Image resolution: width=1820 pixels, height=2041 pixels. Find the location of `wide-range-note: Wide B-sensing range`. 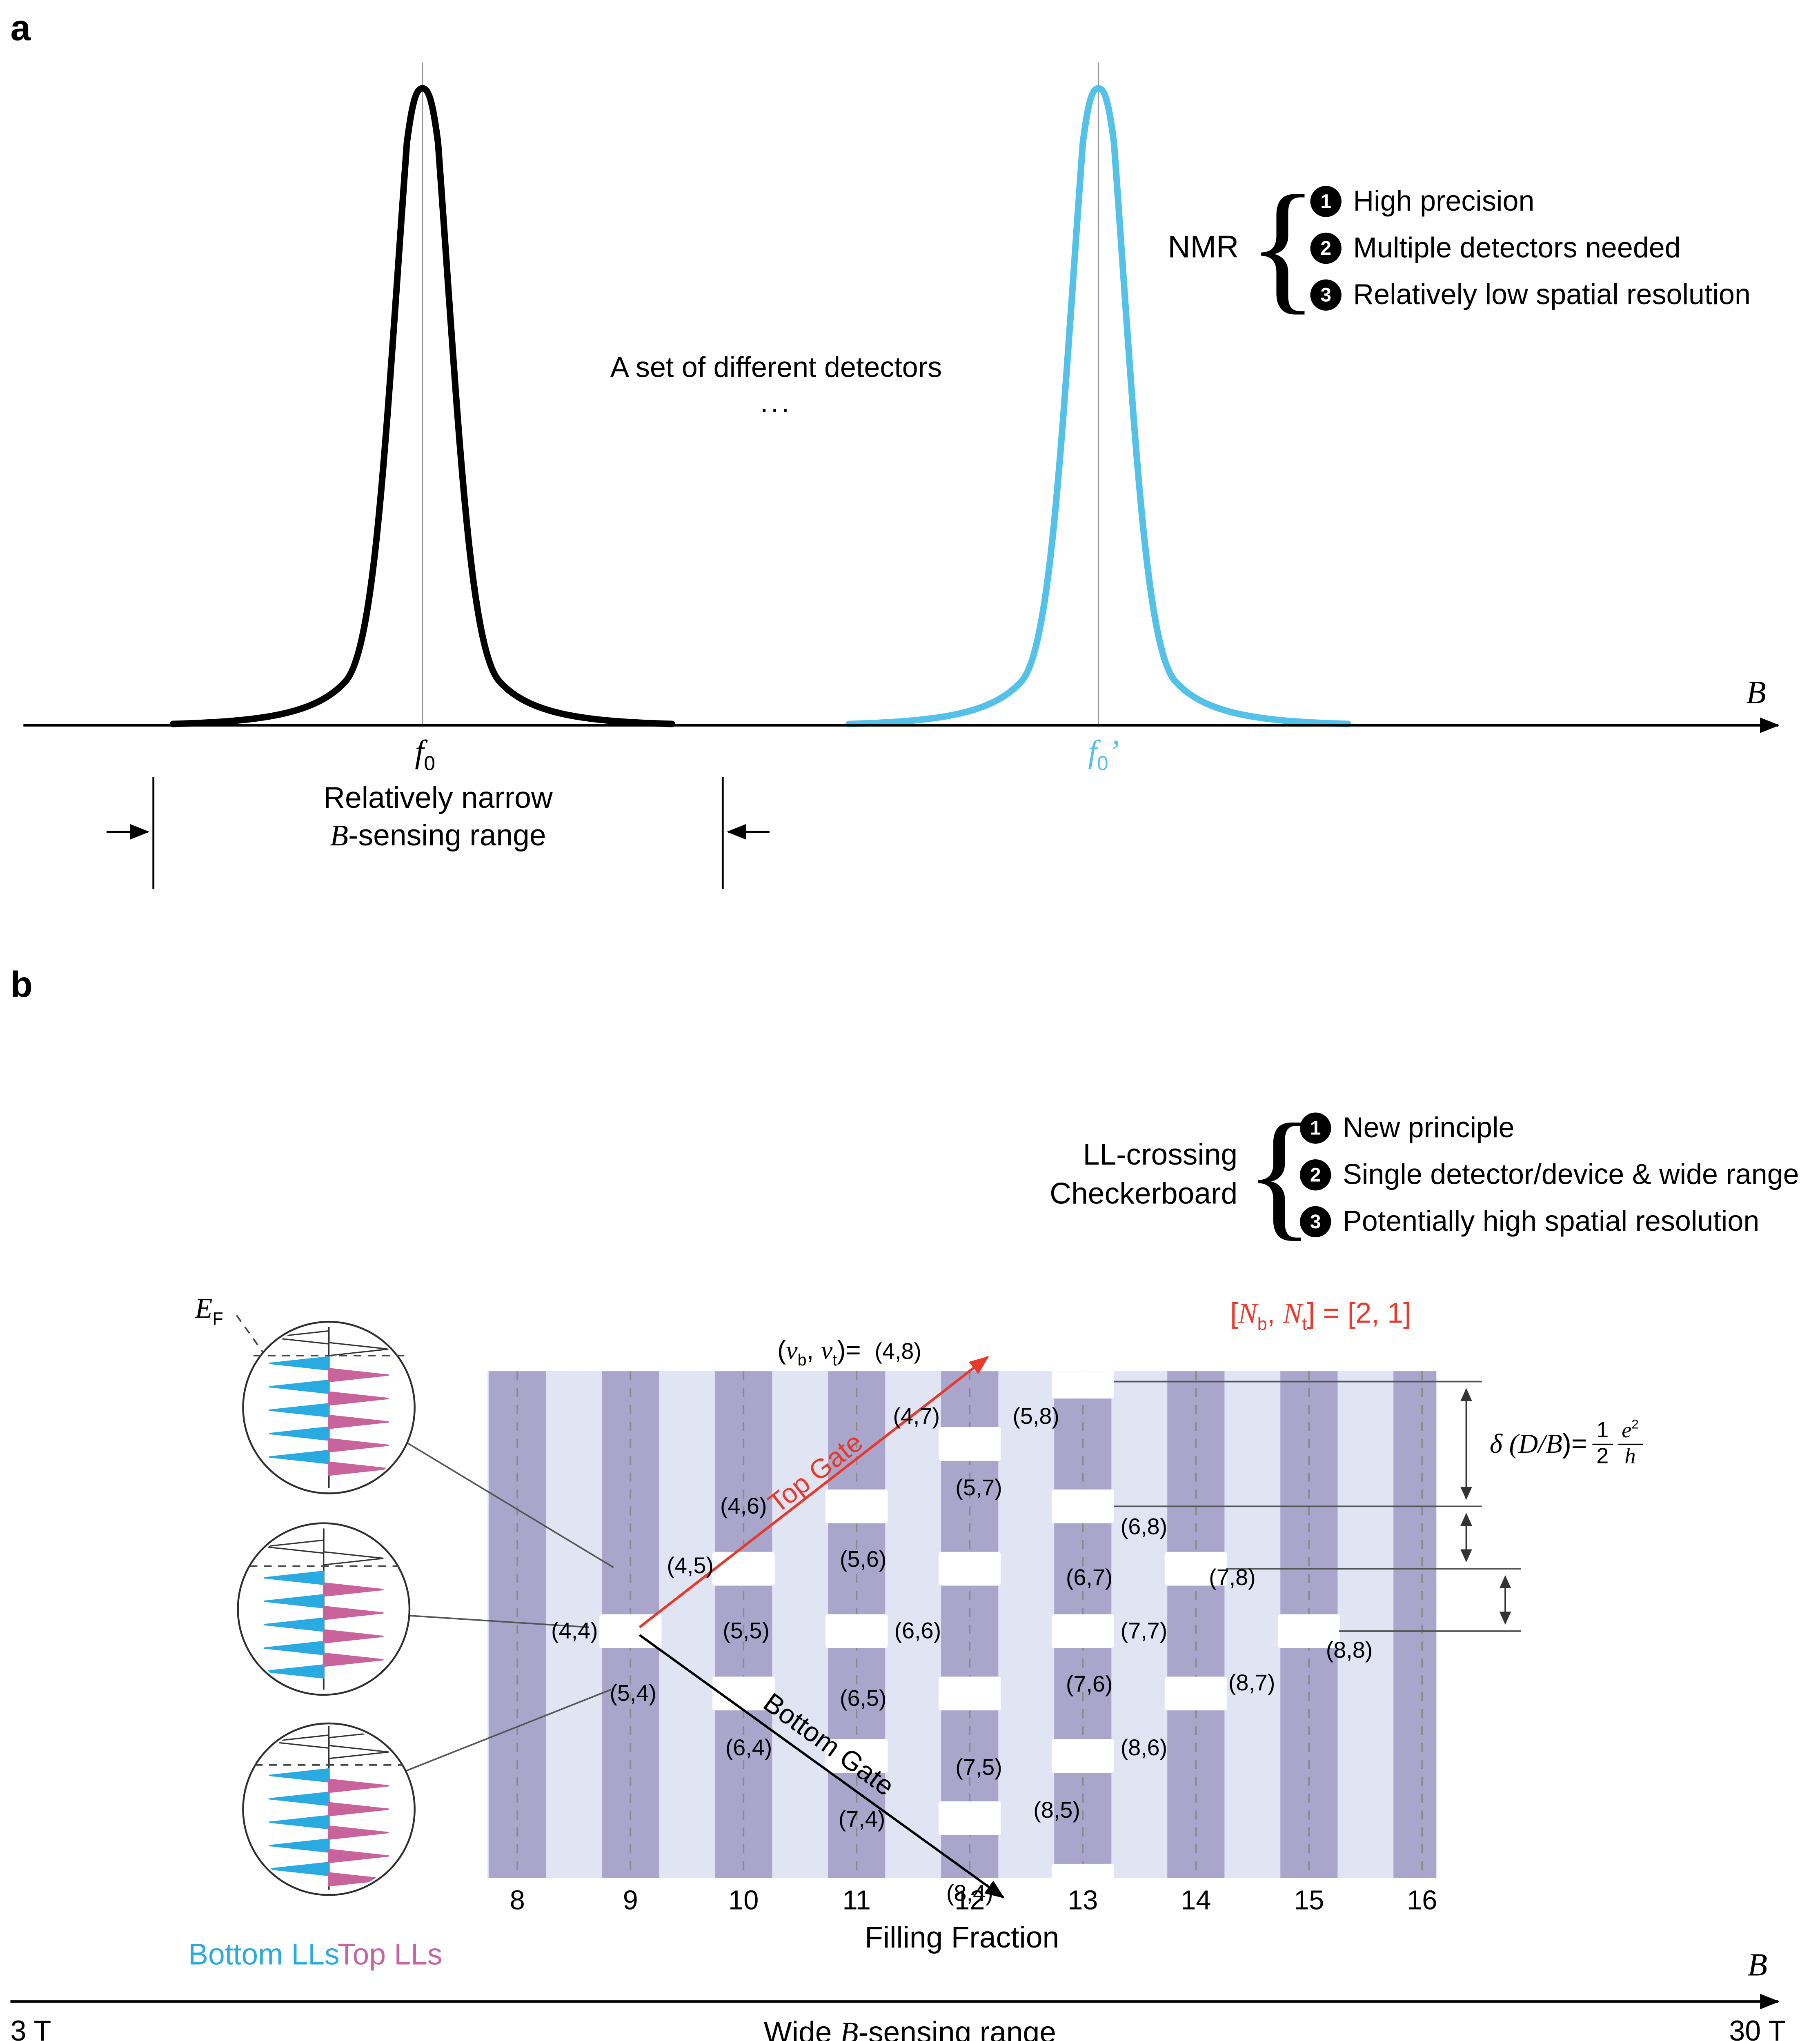

wide-range-note: Wide B-sensing range is located at coordinates (910, 2028).